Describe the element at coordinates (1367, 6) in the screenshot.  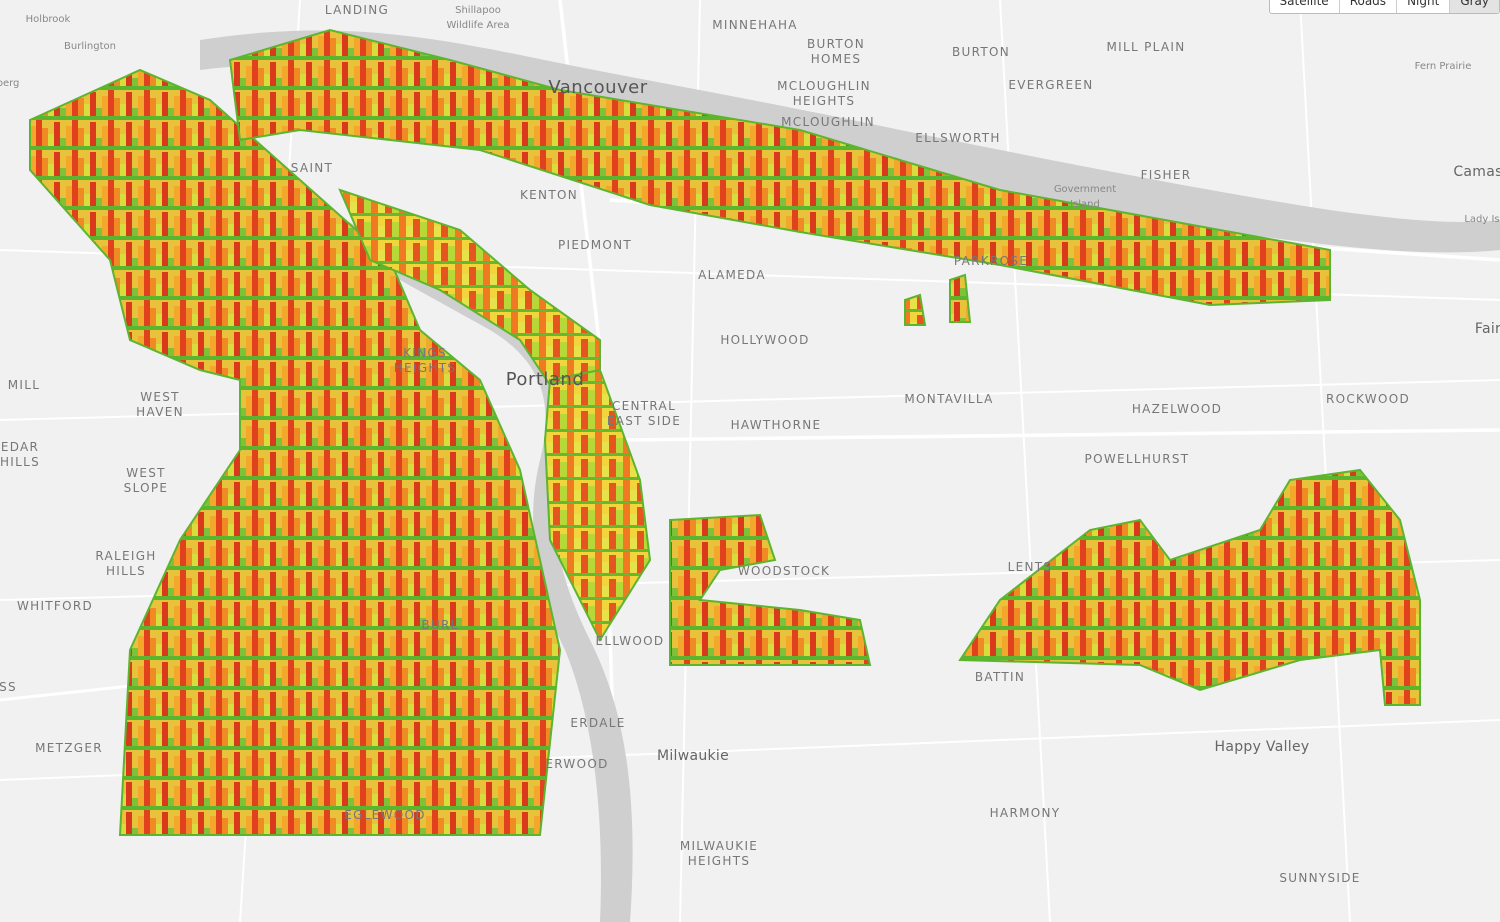
I see `style-button: Roads` at that location.